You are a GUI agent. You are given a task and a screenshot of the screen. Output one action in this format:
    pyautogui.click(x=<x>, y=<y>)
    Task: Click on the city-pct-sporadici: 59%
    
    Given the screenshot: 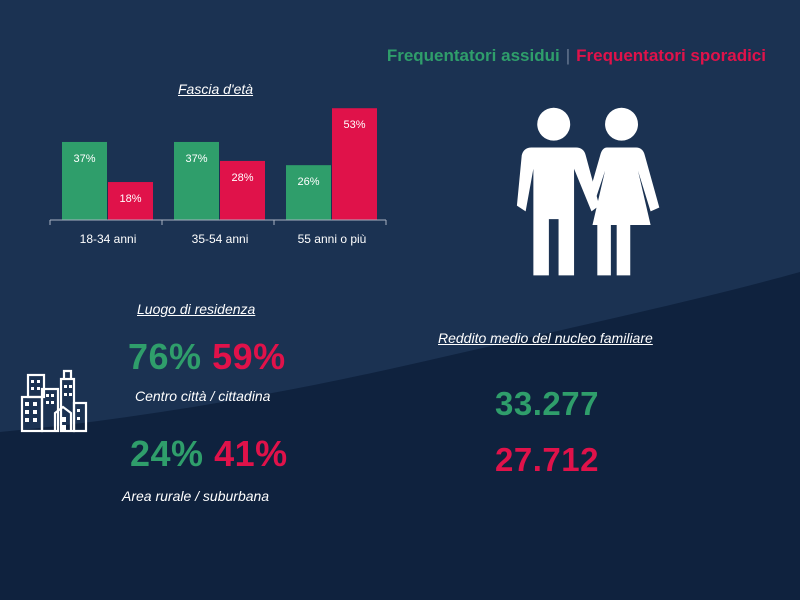 What is the action you would take?
    pyautogui.click(x=249, y=356)
    